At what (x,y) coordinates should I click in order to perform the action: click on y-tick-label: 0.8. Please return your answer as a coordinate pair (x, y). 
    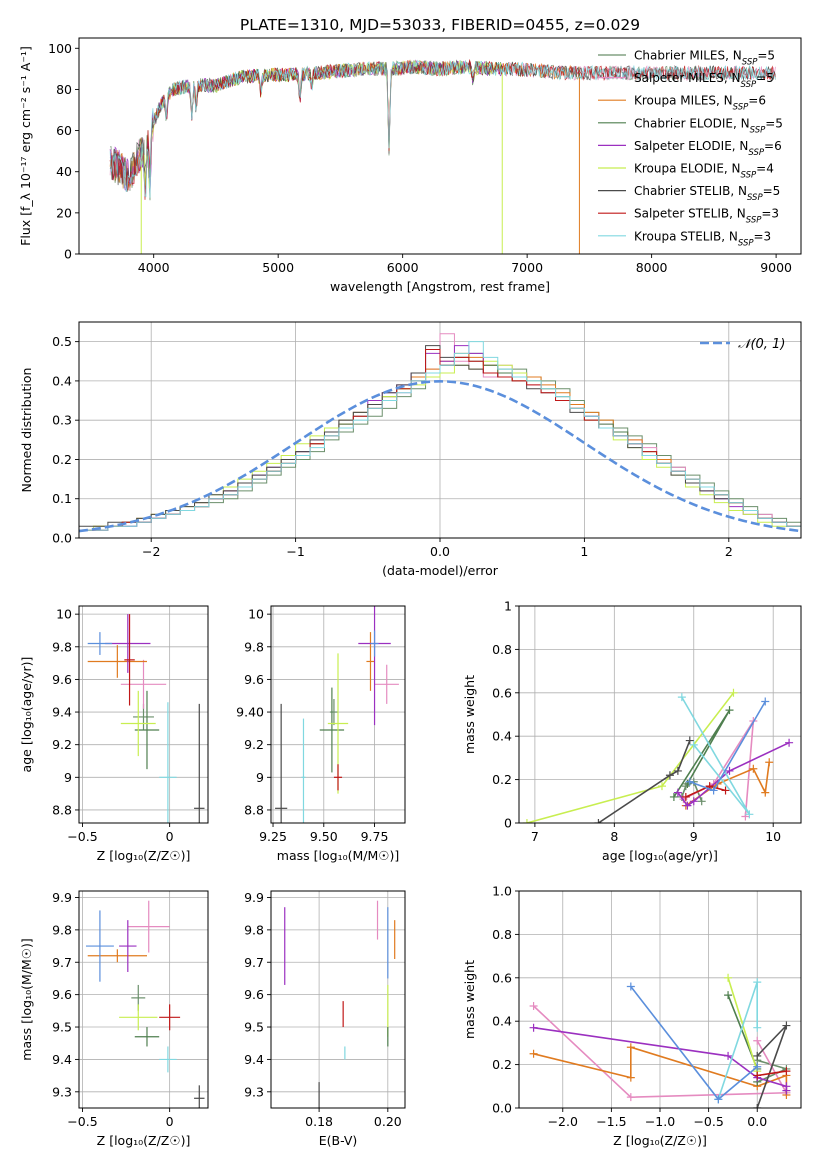
    Looking at the image, I should click on (502, 649).